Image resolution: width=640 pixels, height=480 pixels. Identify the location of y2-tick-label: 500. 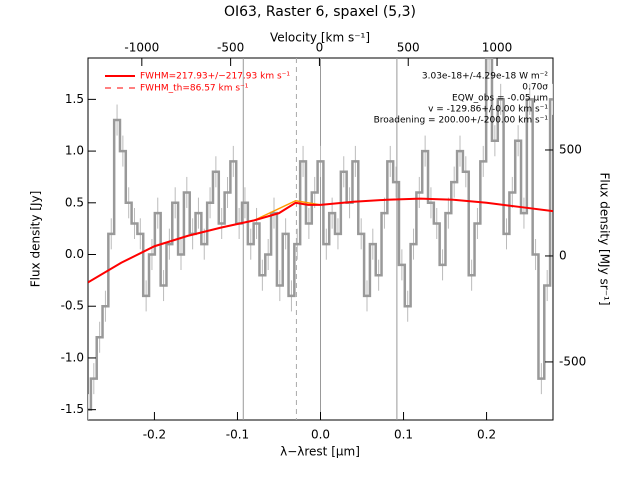
(570, 149).